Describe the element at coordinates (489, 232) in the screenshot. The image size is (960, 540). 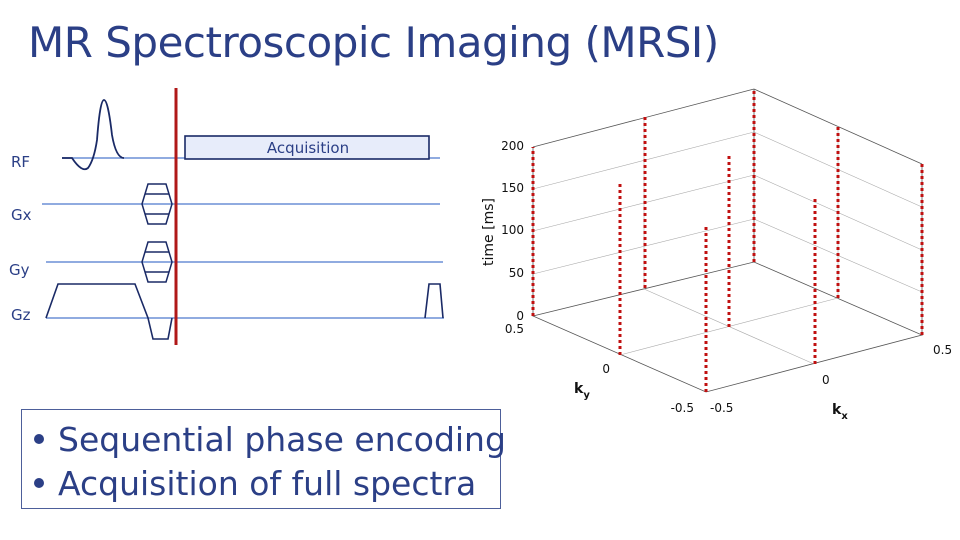
I see `time-axis-label: time [ms]` at that location.